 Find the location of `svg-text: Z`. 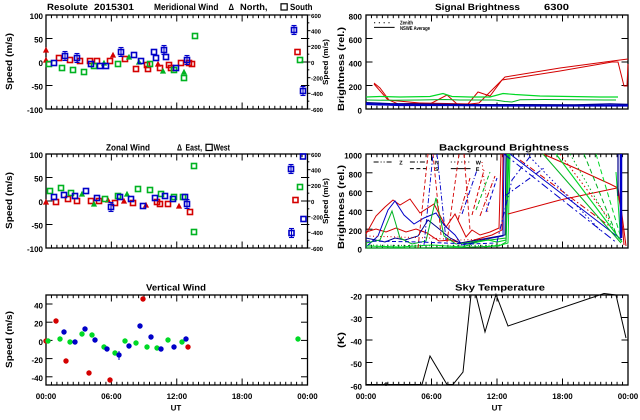

svg-text: Z is located at coordinates (401, 163).